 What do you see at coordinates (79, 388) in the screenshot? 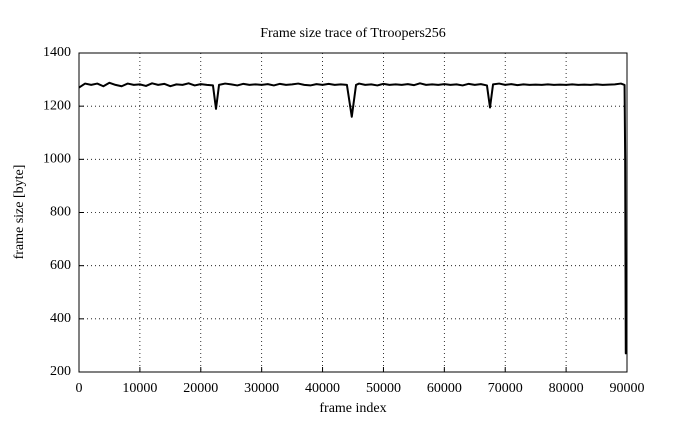
I see `x-tick-label: 0` at bounding box center [79, 388].